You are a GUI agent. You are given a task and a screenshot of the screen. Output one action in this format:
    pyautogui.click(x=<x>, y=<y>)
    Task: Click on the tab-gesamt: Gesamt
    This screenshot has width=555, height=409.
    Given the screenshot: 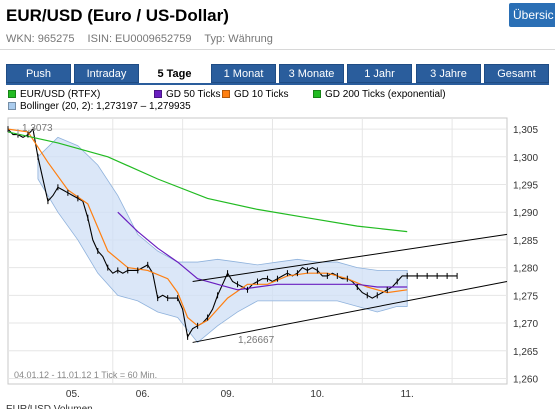 What is the action you would take?
    pyautogui.click(x=516, y=73)
    